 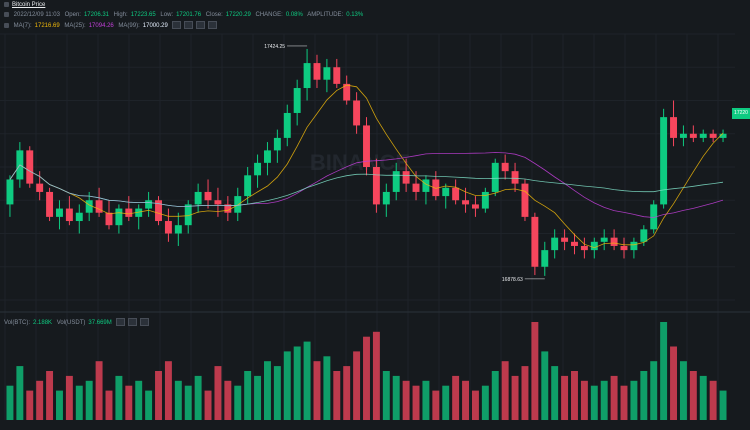 What do you see at coordinates (189, 15) in the screenshot?
I see `low-value: 17201.76` at bounding box center [189, 15].